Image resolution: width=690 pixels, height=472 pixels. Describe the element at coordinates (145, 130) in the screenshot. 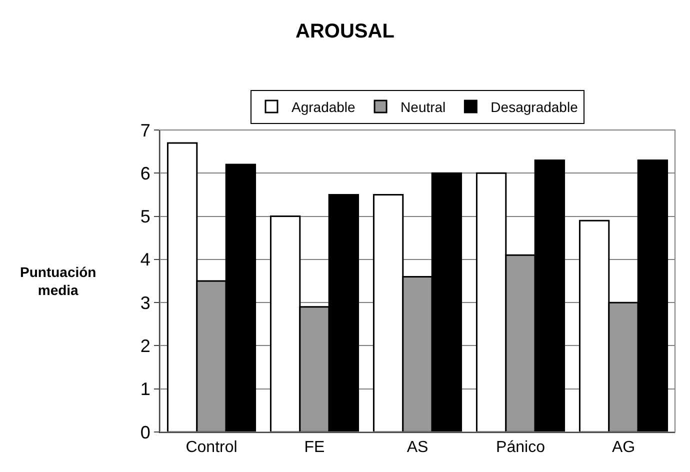

I see `y-tick-label: 7` at that location.